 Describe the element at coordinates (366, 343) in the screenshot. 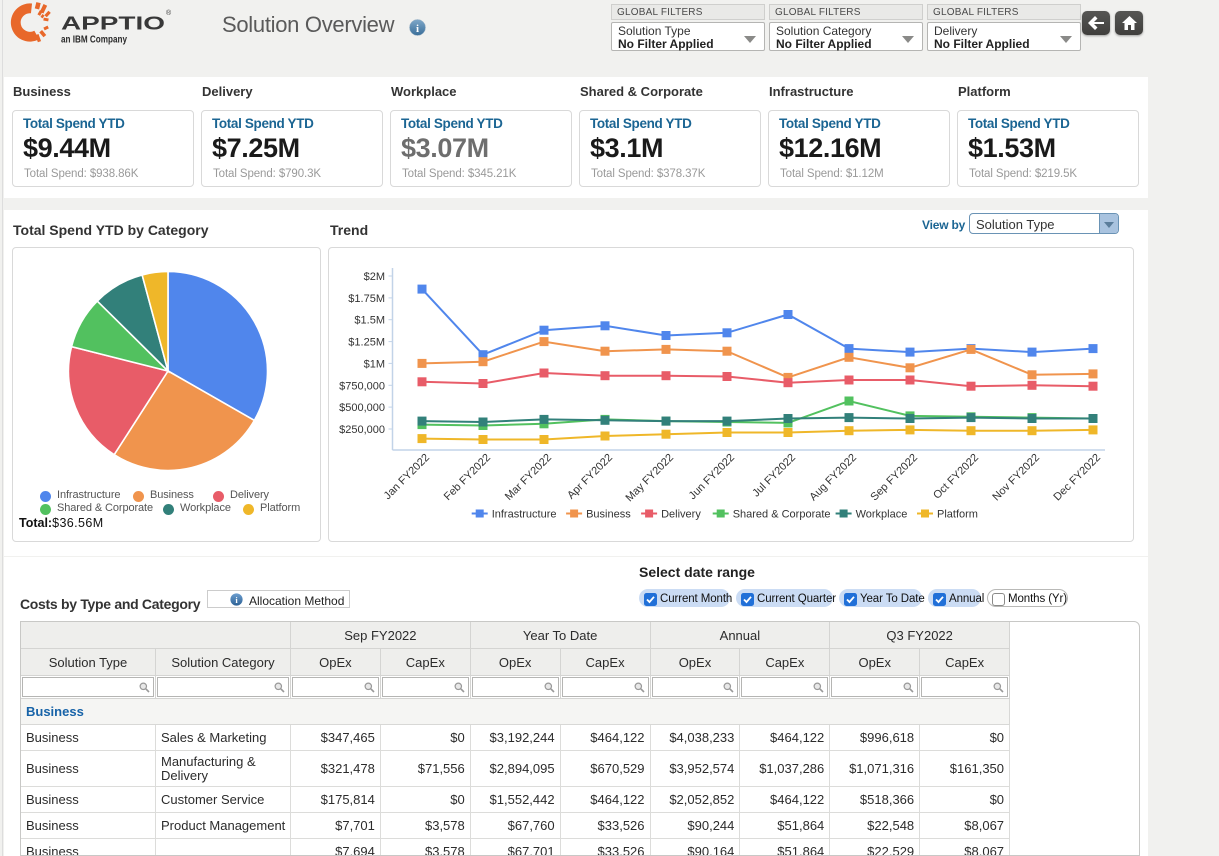

I see `svg-text: $1.25M` at that location.